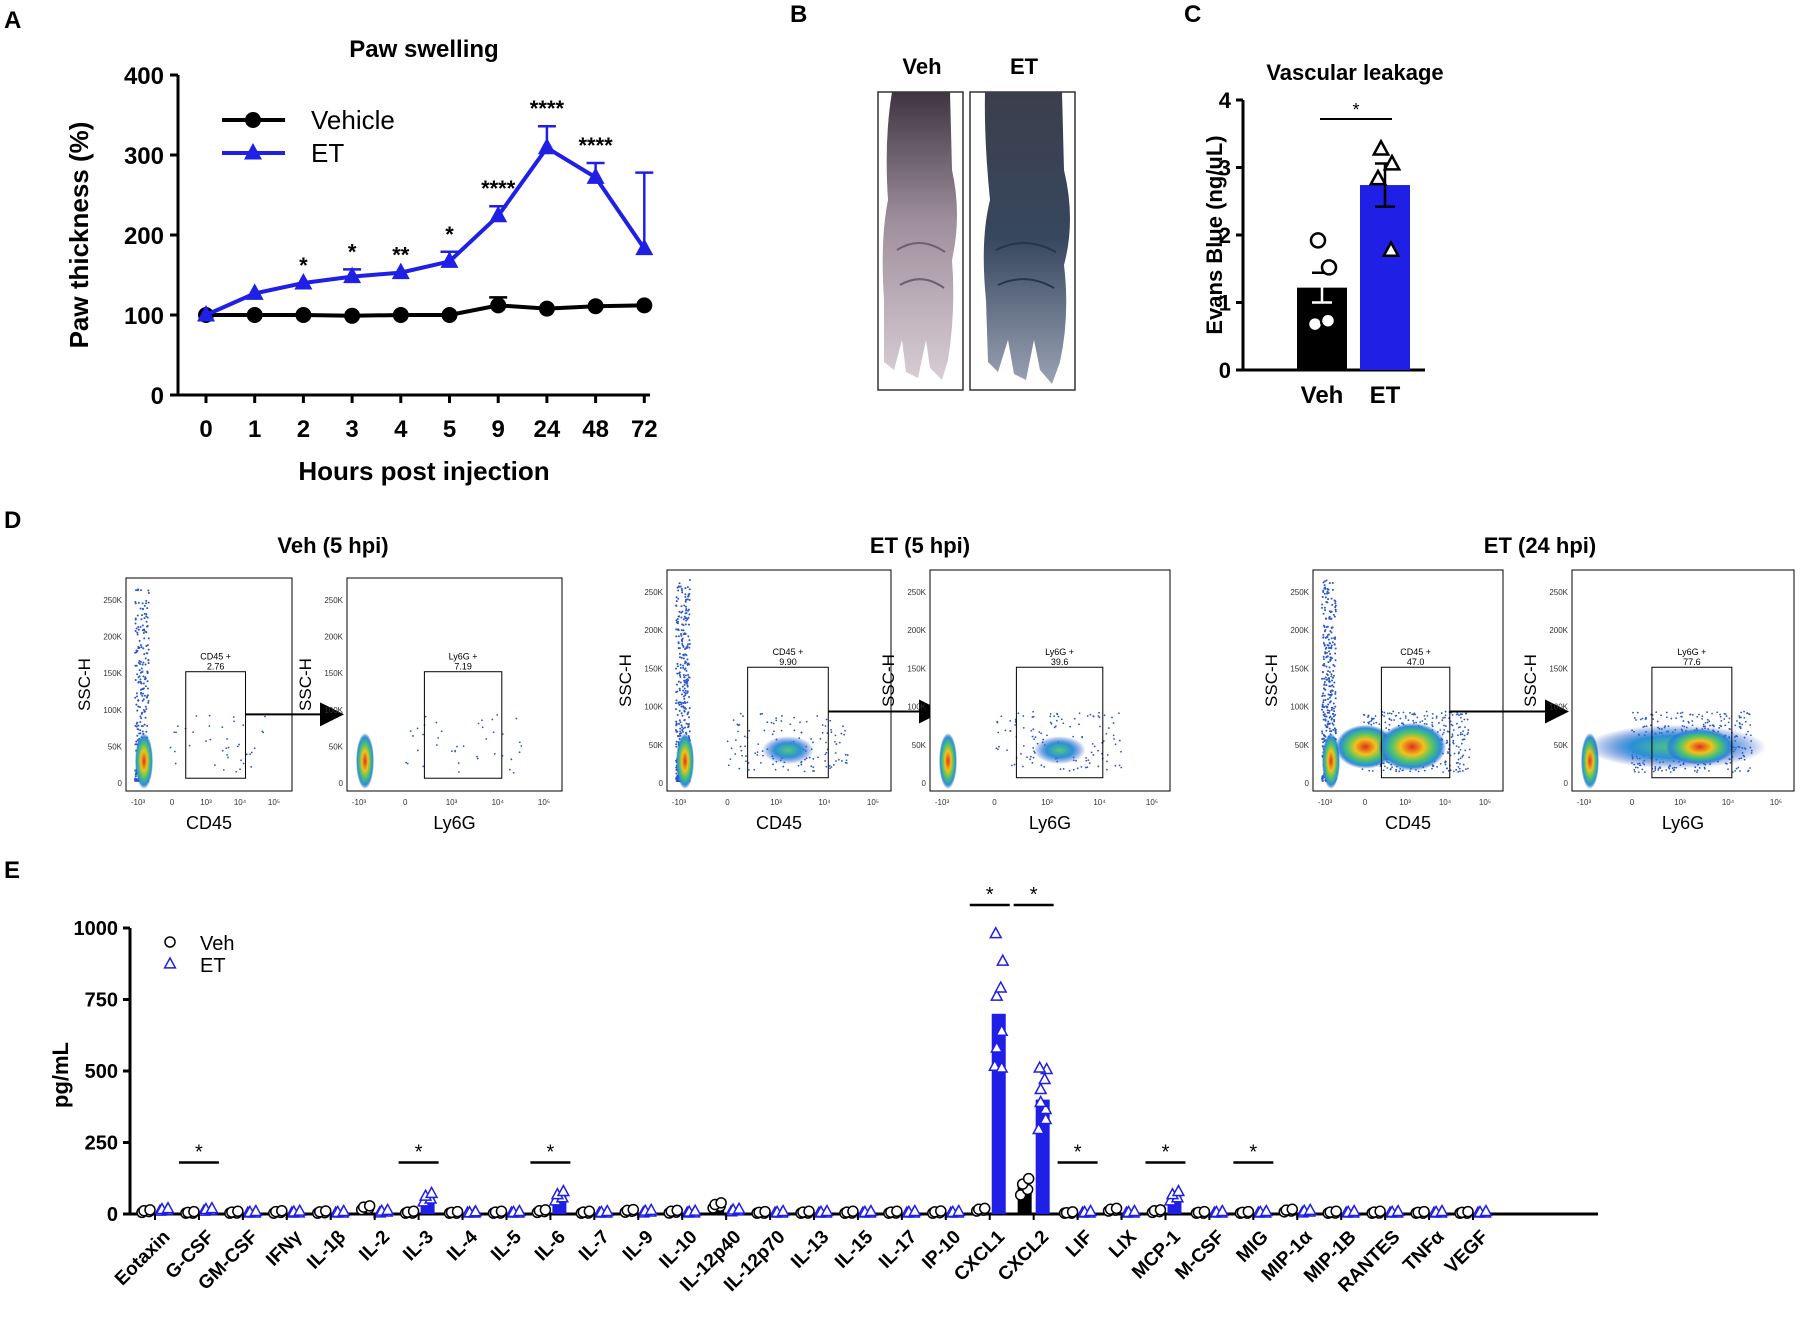 This screenshot has width=1801, height=1321. Describe the element at coordinates (144, 76) in the screenshot. I see `y-tick-label: 400` at that location.